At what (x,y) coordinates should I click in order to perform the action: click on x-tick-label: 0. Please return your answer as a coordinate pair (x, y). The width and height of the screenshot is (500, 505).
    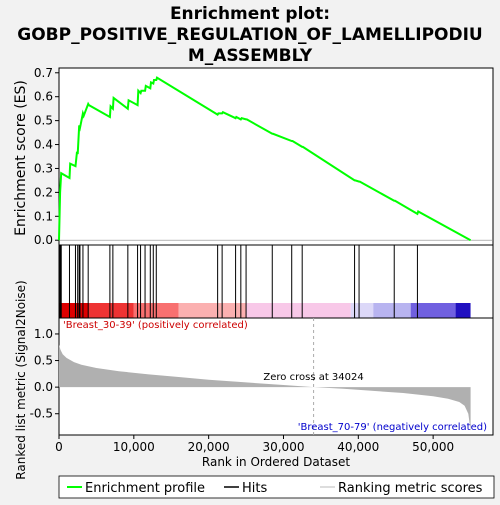
    Looking at the image, I should click on (59, 447).